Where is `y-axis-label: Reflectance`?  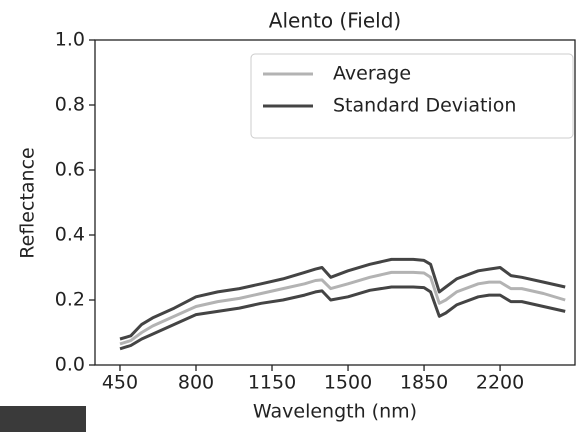
y-axis-label: Reflectance is located at coordinates (28, 202).